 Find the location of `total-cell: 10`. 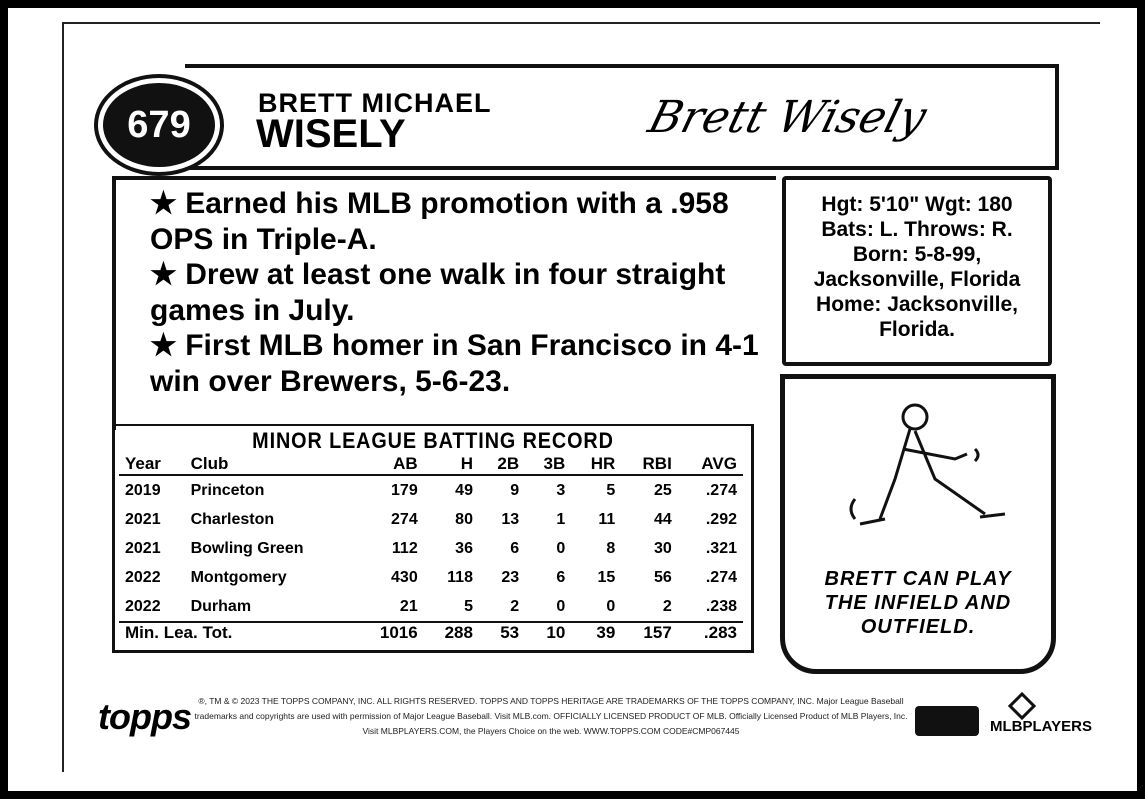

total-cell: 10 is located at coordinates (548, 632).